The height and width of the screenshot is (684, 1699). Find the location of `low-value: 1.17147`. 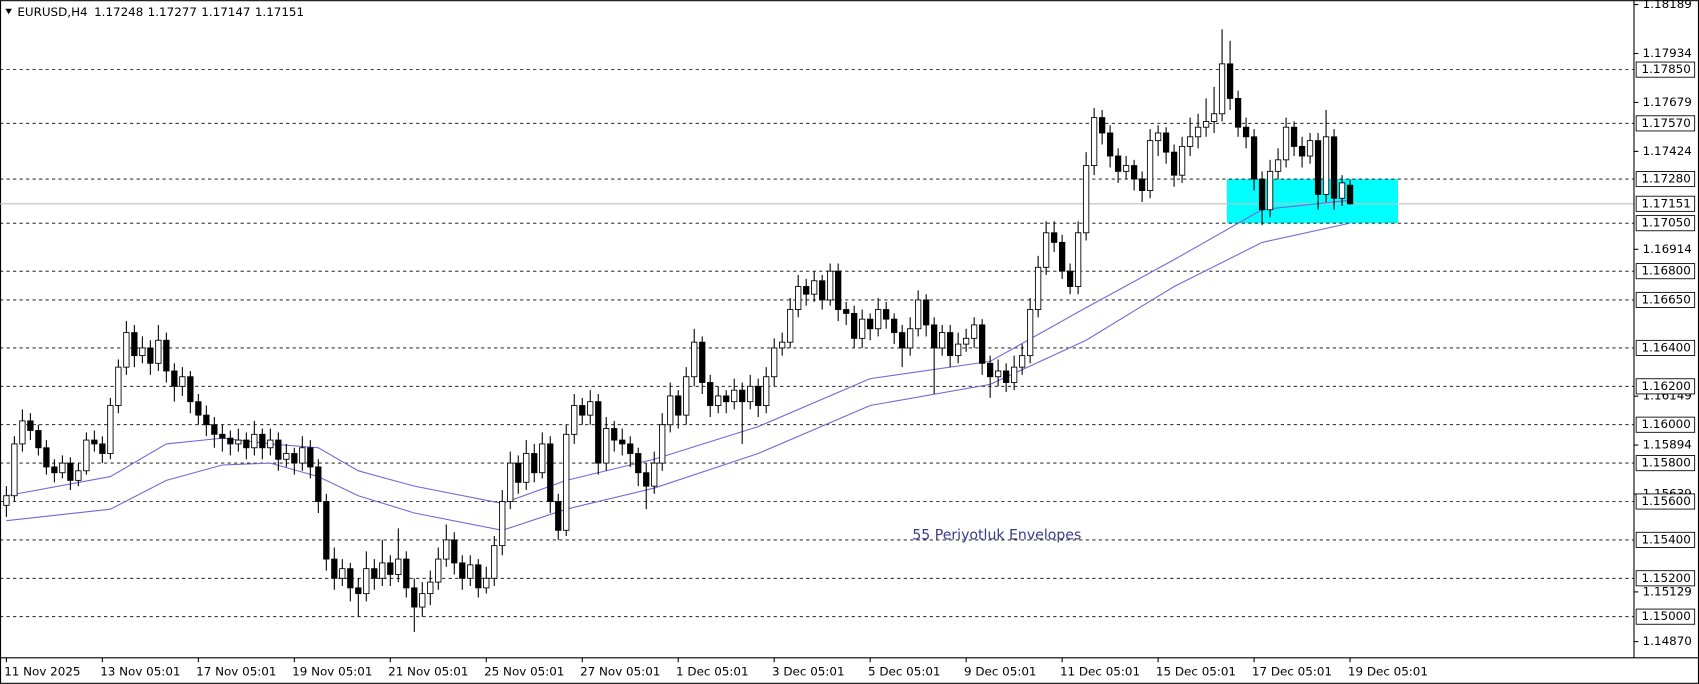

low-value: 1.17147 is located at coordinates (225, 12).